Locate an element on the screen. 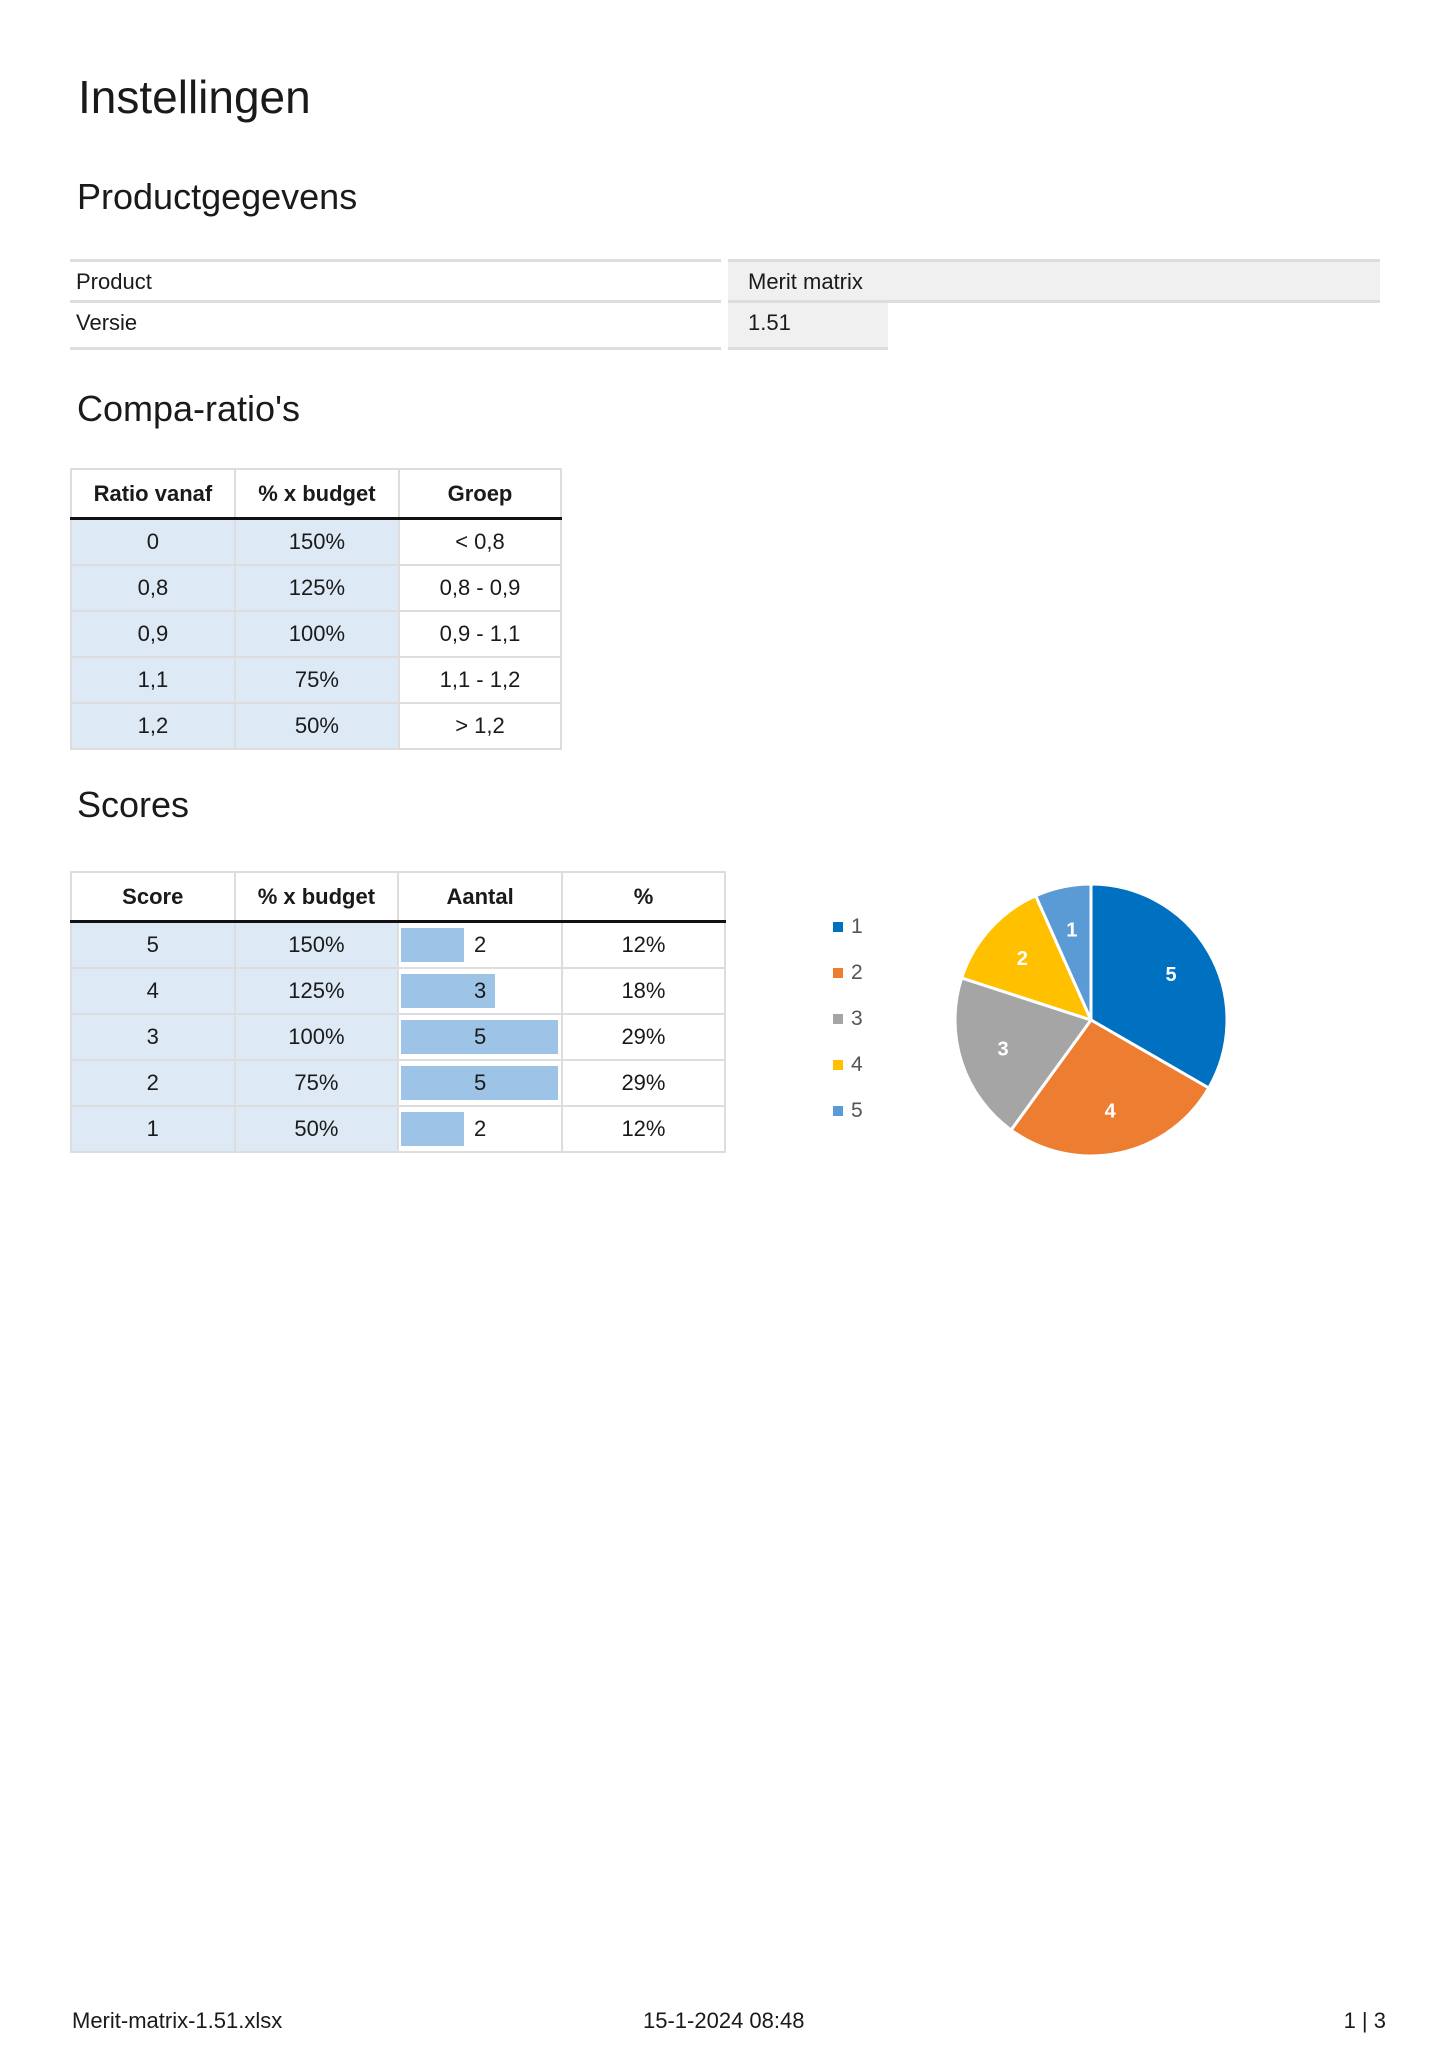 Image resolution: width=1448 pixels, height=2048 pixels. legend-label: 1 is located at coordinates (857, 926).